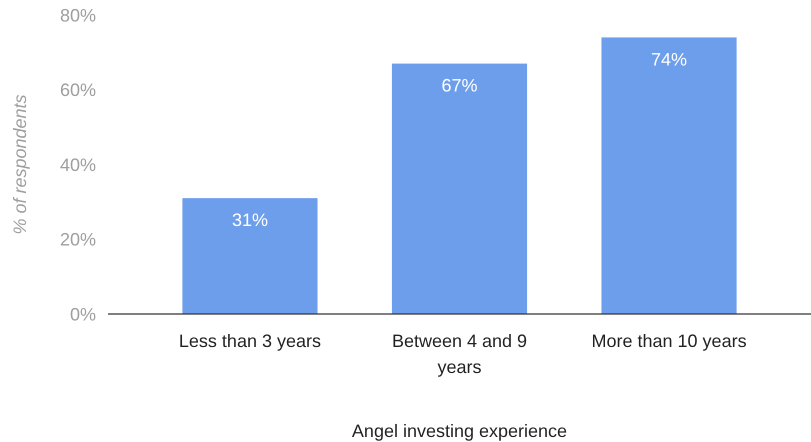 This screenshot has height=442, width=811. What do you see at coordinates (78, 164) in the screenshot?
I see `y-tick-label: 40%` at bounding box center [78, 164].